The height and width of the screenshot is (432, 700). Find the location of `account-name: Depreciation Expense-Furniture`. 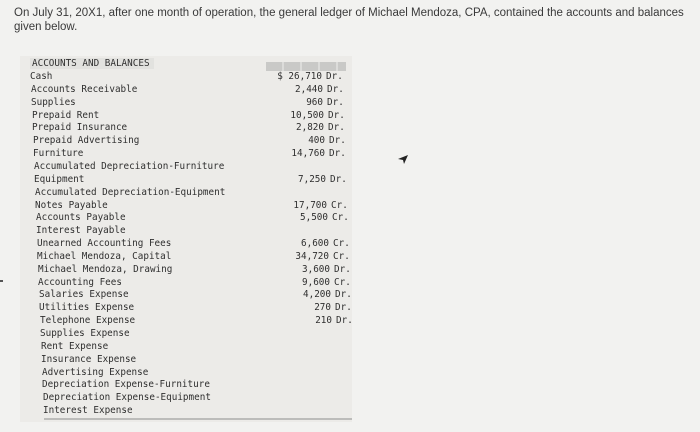

account-name: Depreciation Expense-Furniture is located at coordinates (126, 385).